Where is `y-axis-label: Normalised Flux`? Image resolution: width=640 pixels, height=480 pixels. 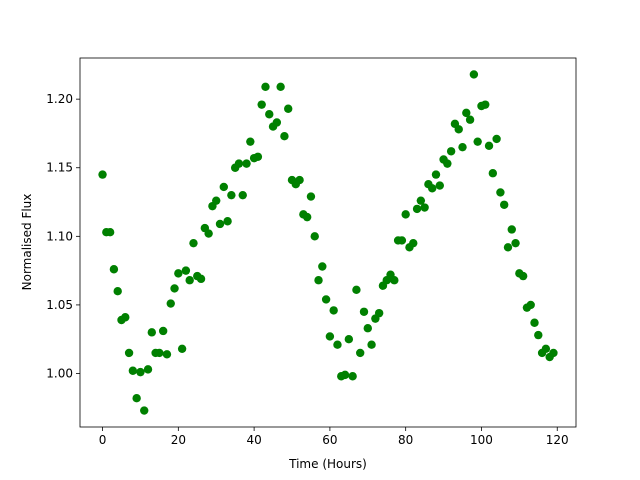
y-axis-label: Normalised Flux is located at coordinates (27, 242).